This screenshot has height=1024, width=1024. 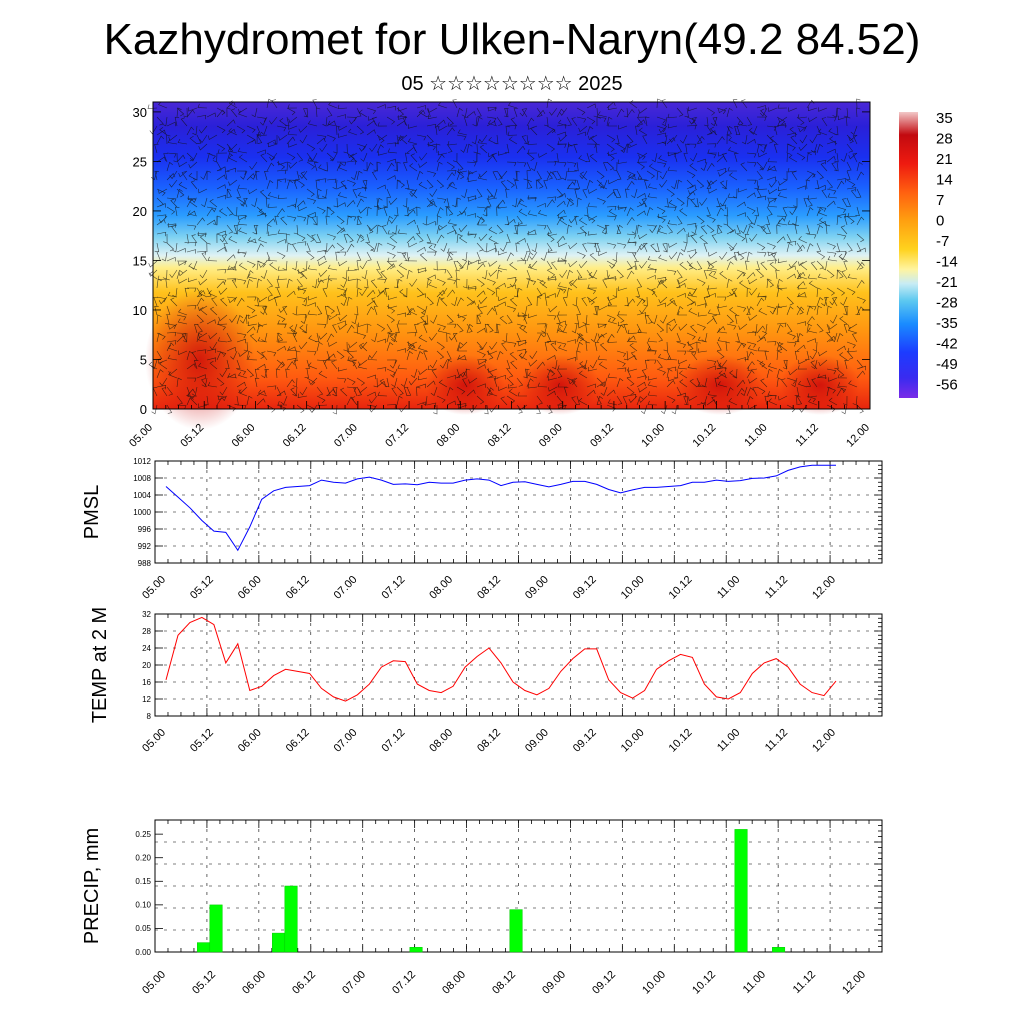 I want to click on heatmap-y-tick-label: 15, so click(x=140, y=260).